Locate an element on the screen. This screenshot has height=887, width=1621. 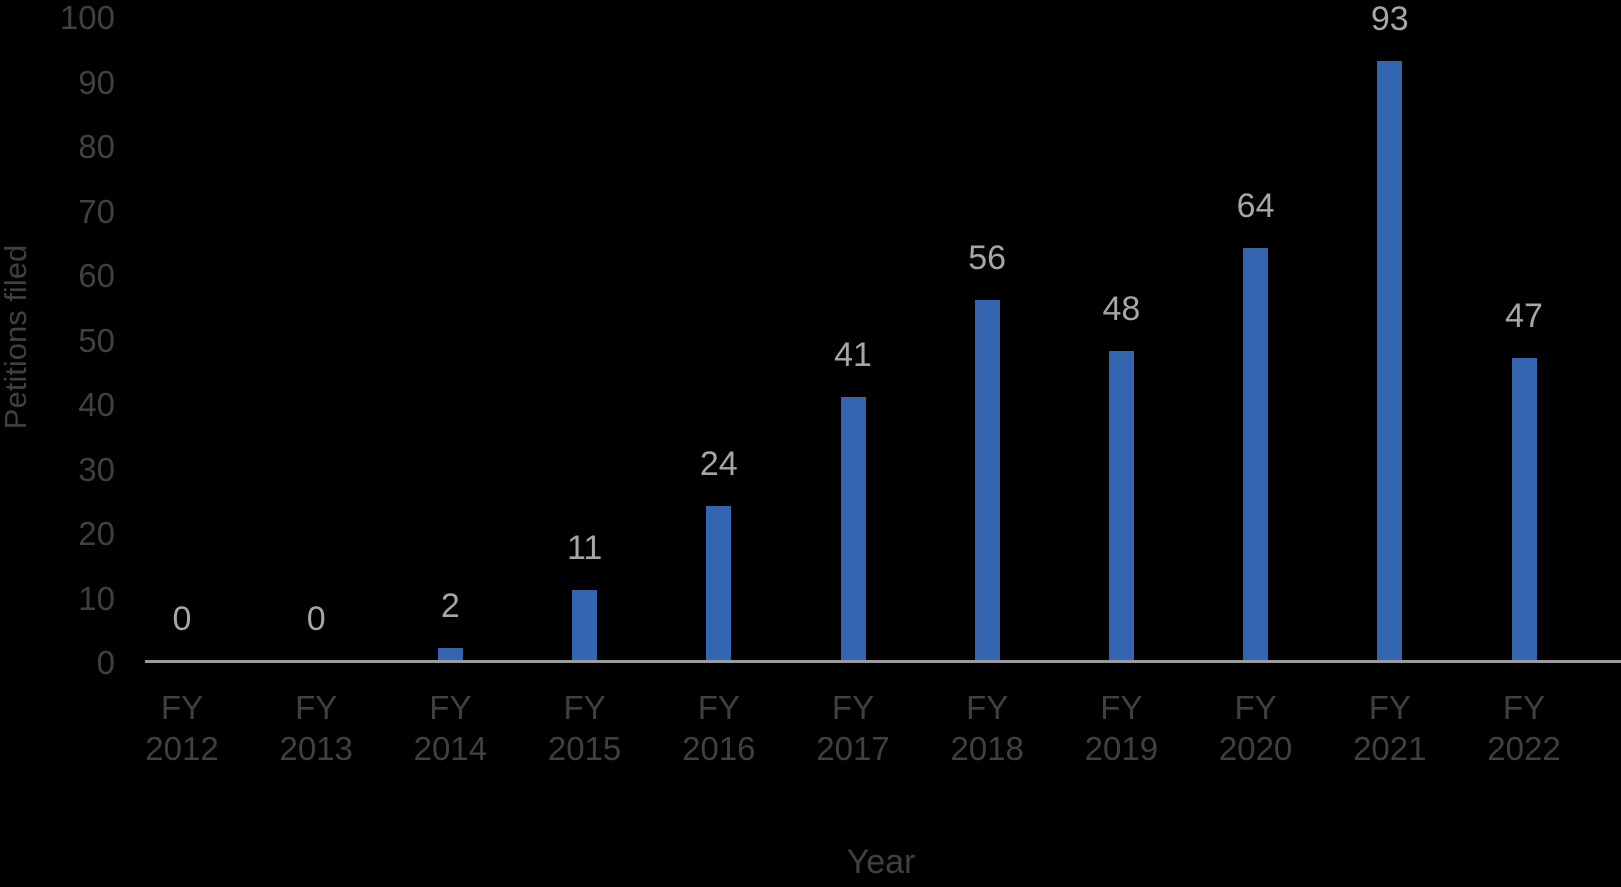
x-tick-label: FY 2016 is located at coordinates (719, 728).